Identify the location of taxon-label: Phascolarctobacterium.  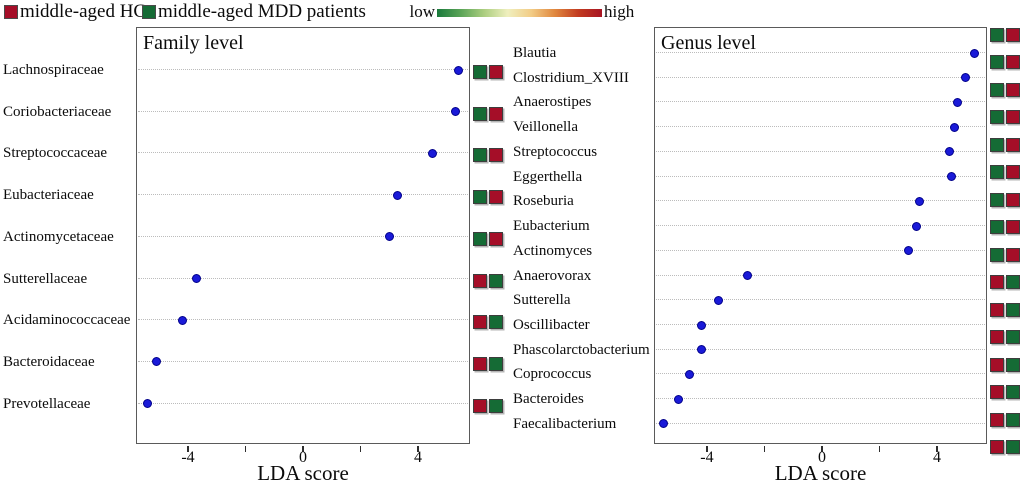
(581, 349).